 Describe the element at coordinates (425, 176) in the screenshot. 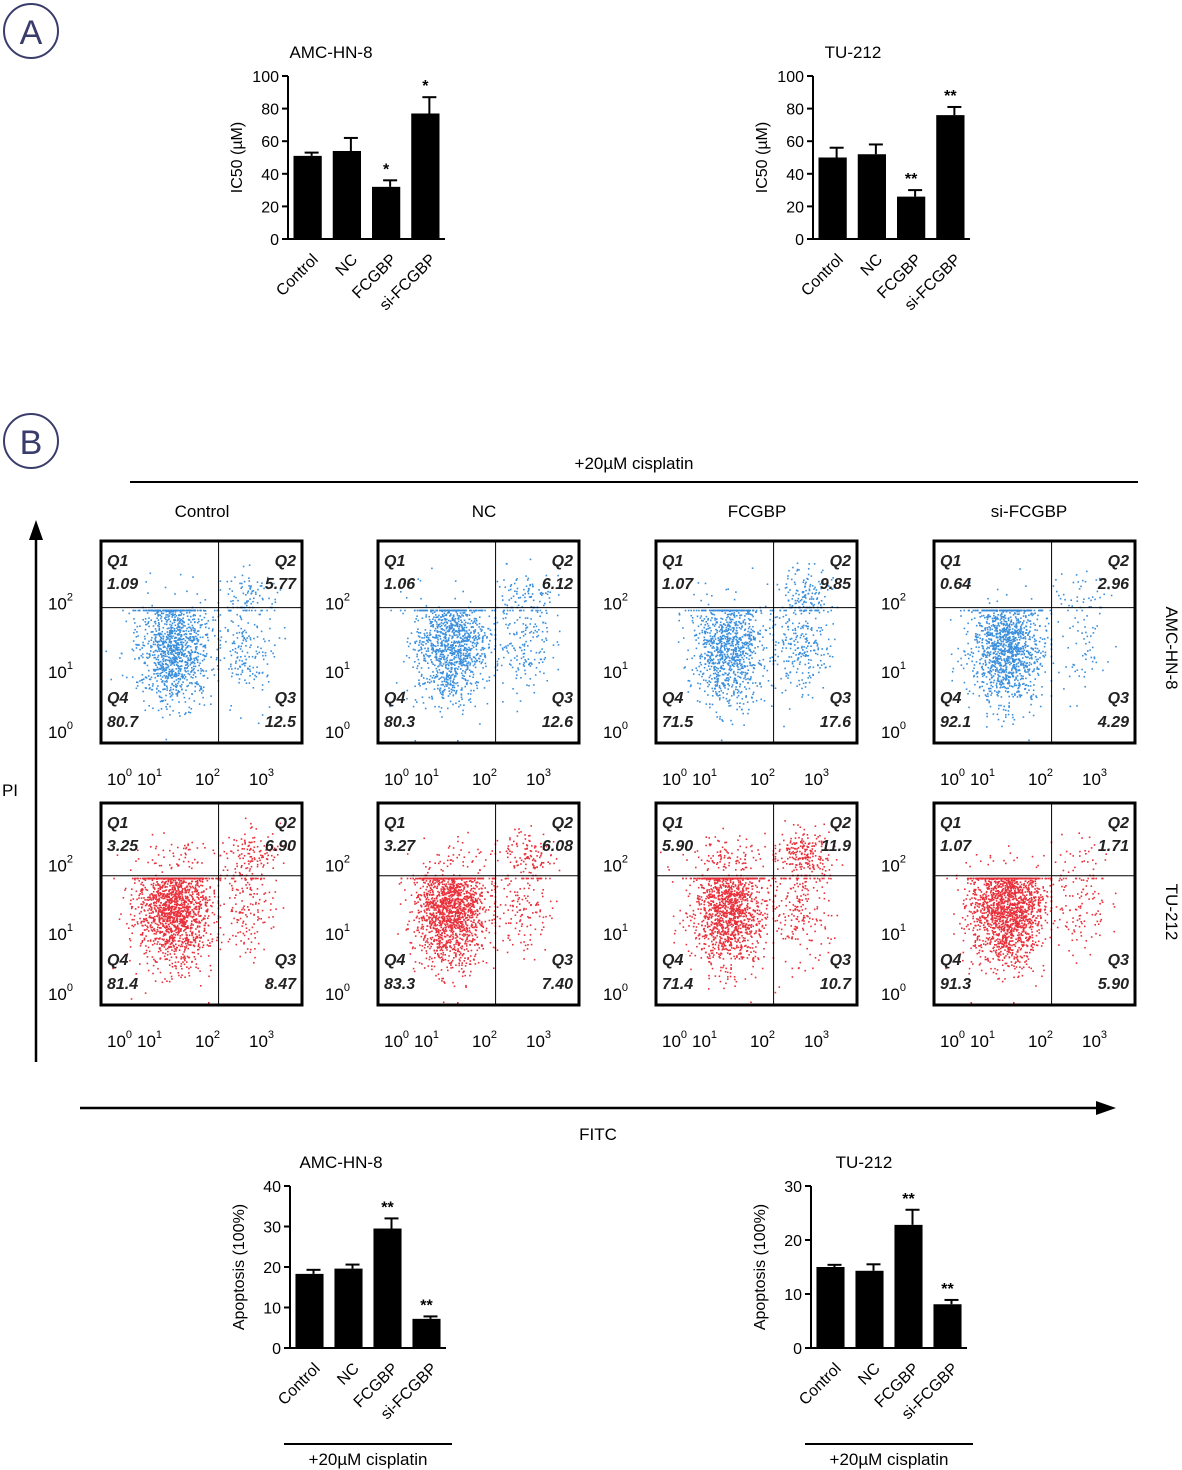

I see `bar-si-fcgbp` at that location.